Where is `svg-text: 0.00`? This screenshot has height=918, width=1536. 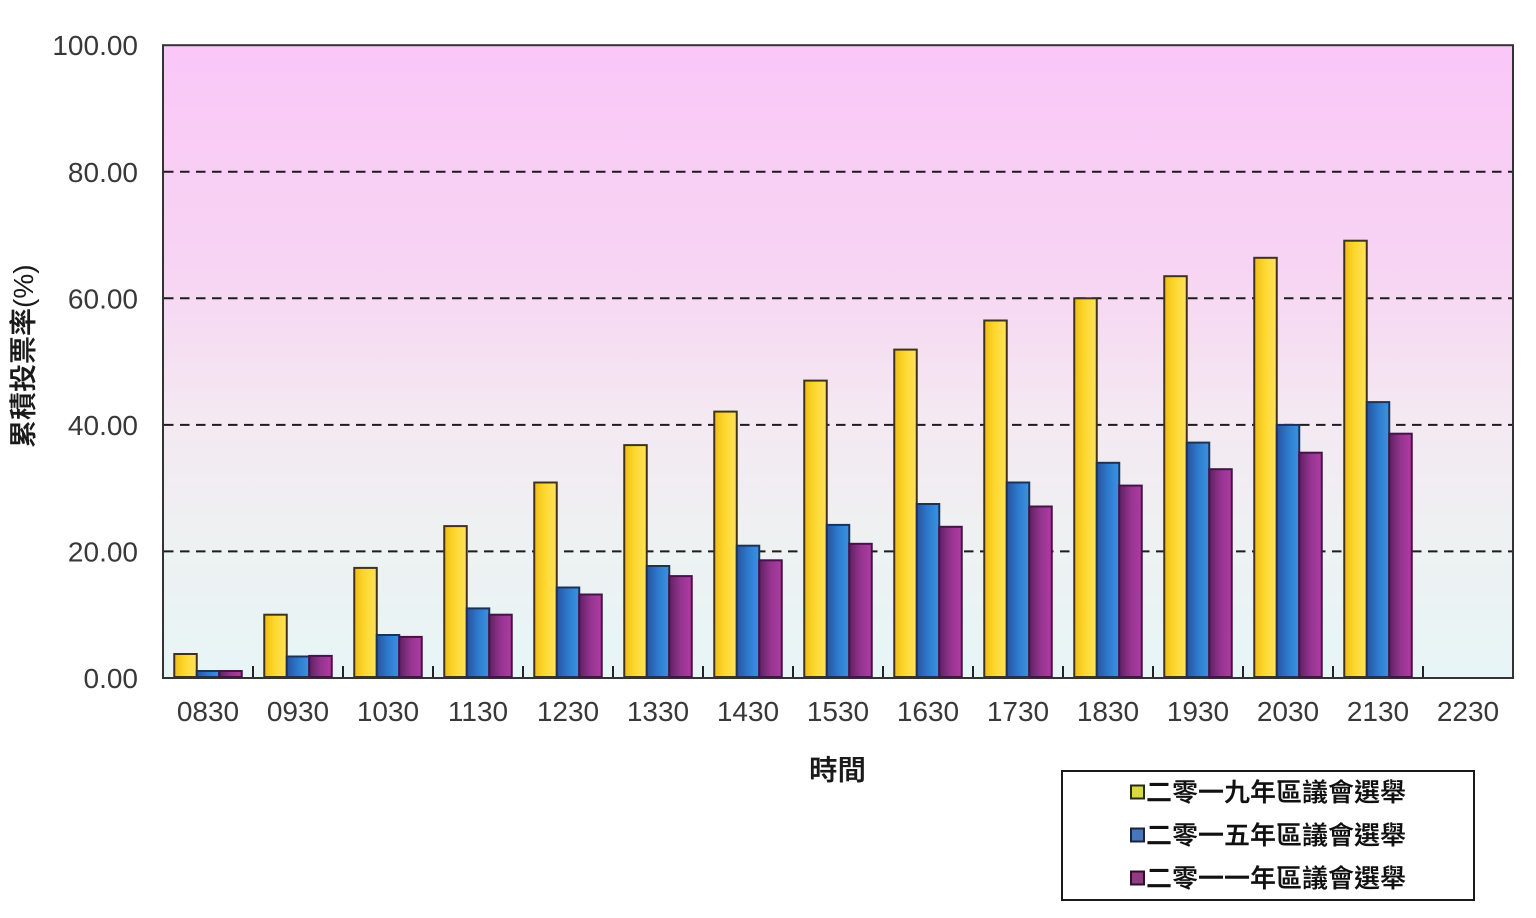
svg-text: 0.00 is located at coordinates (111, 678).